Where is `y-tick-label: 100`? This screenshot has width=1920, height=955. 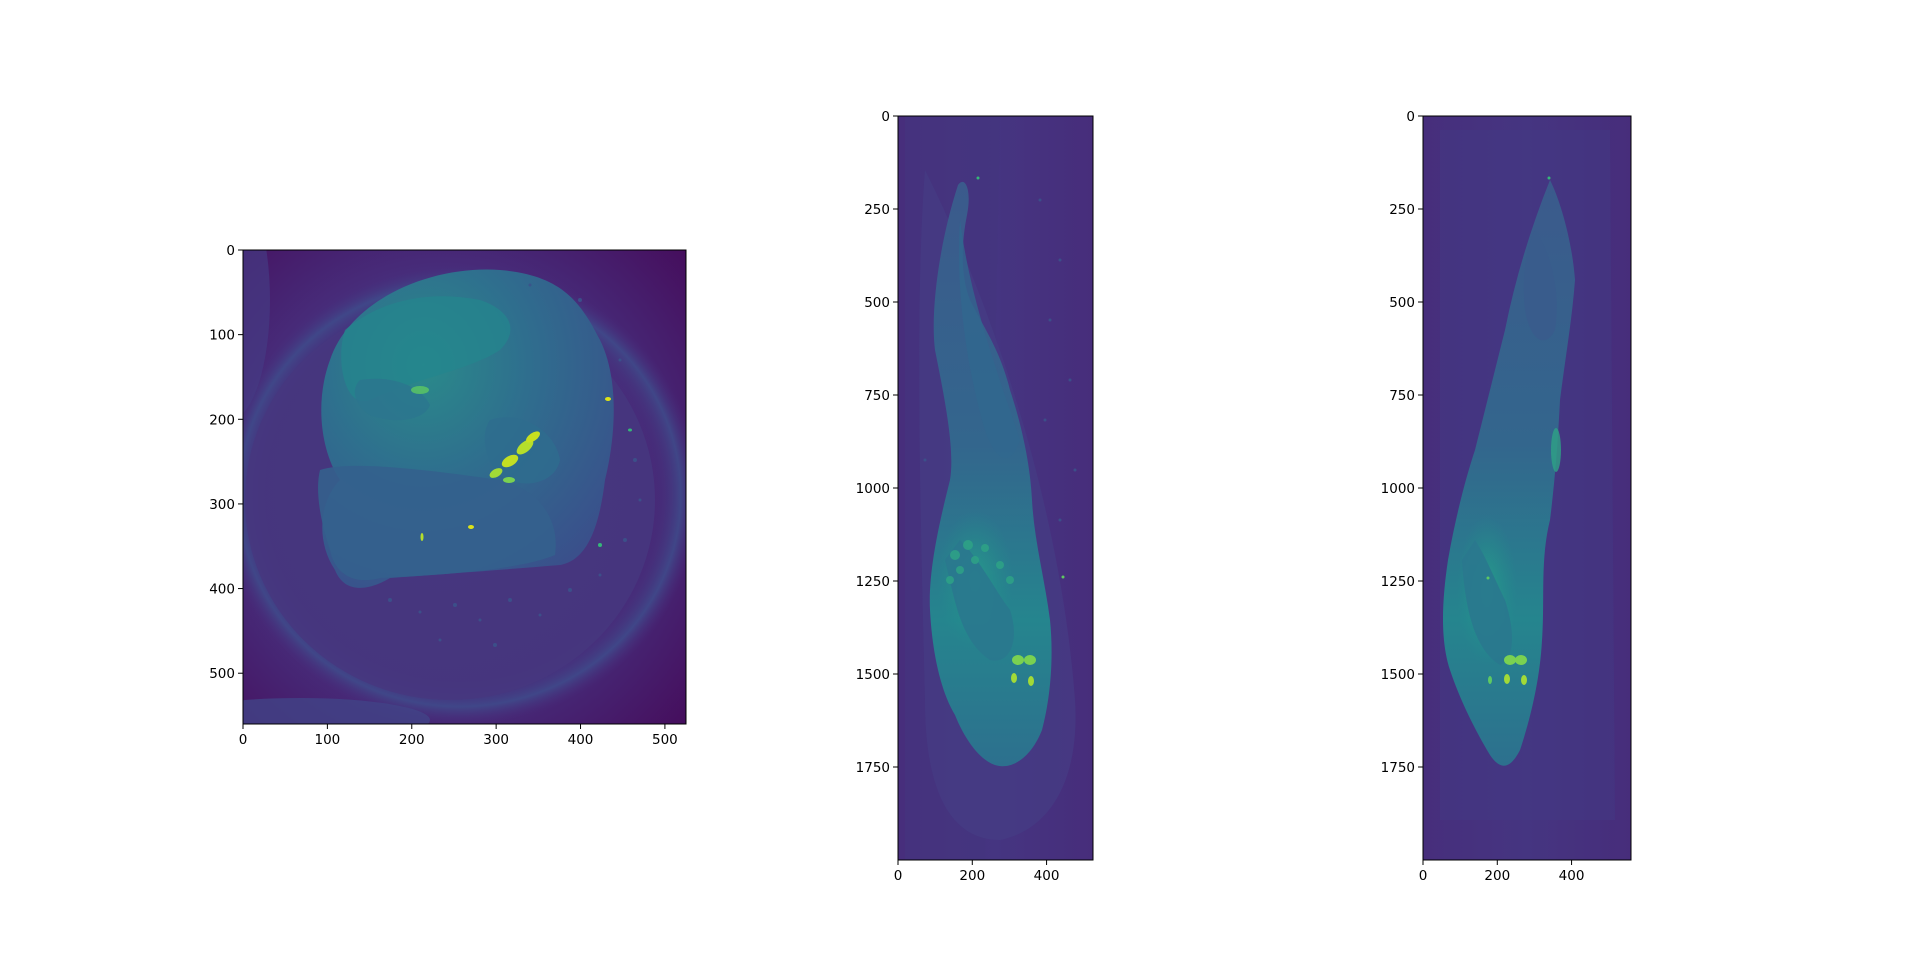 y-tick-label: 100 is located at coordinates (222, 336).